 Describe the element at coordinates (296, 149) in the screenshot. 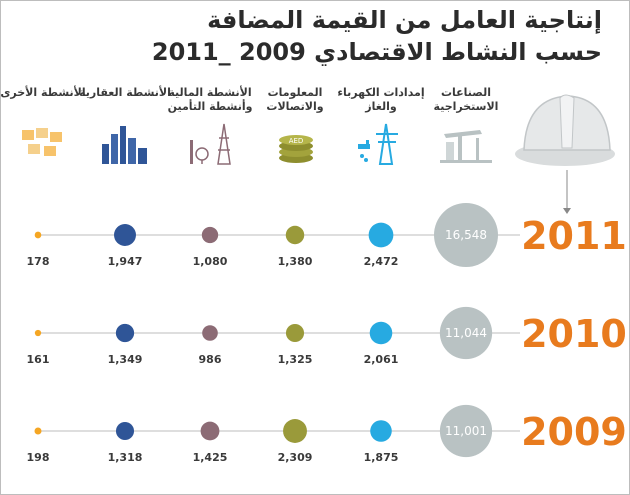

I see `coins-icon: AED` at that location.